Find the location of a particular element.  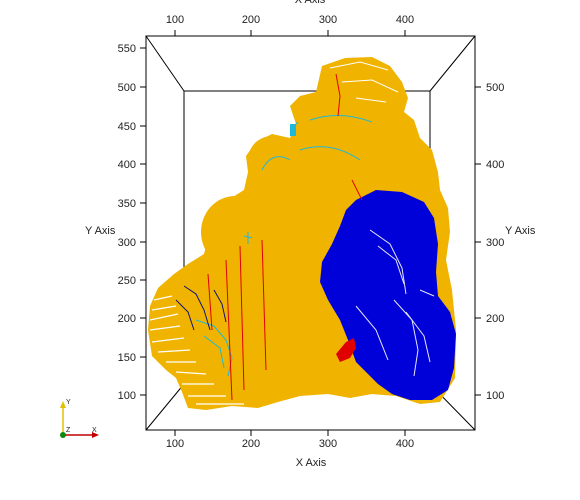

y-tick-left-450: 450 is located at coordinates (127, 127).